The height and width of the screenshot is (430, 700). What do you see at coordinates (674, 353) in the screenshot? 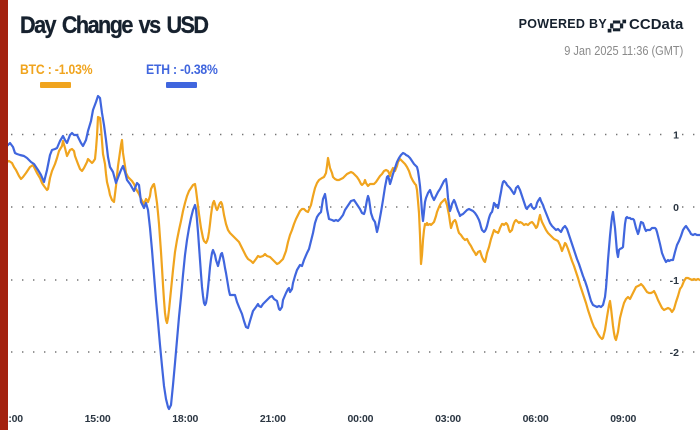
I see `svg-text: -2` at bounding box center [674, 353].